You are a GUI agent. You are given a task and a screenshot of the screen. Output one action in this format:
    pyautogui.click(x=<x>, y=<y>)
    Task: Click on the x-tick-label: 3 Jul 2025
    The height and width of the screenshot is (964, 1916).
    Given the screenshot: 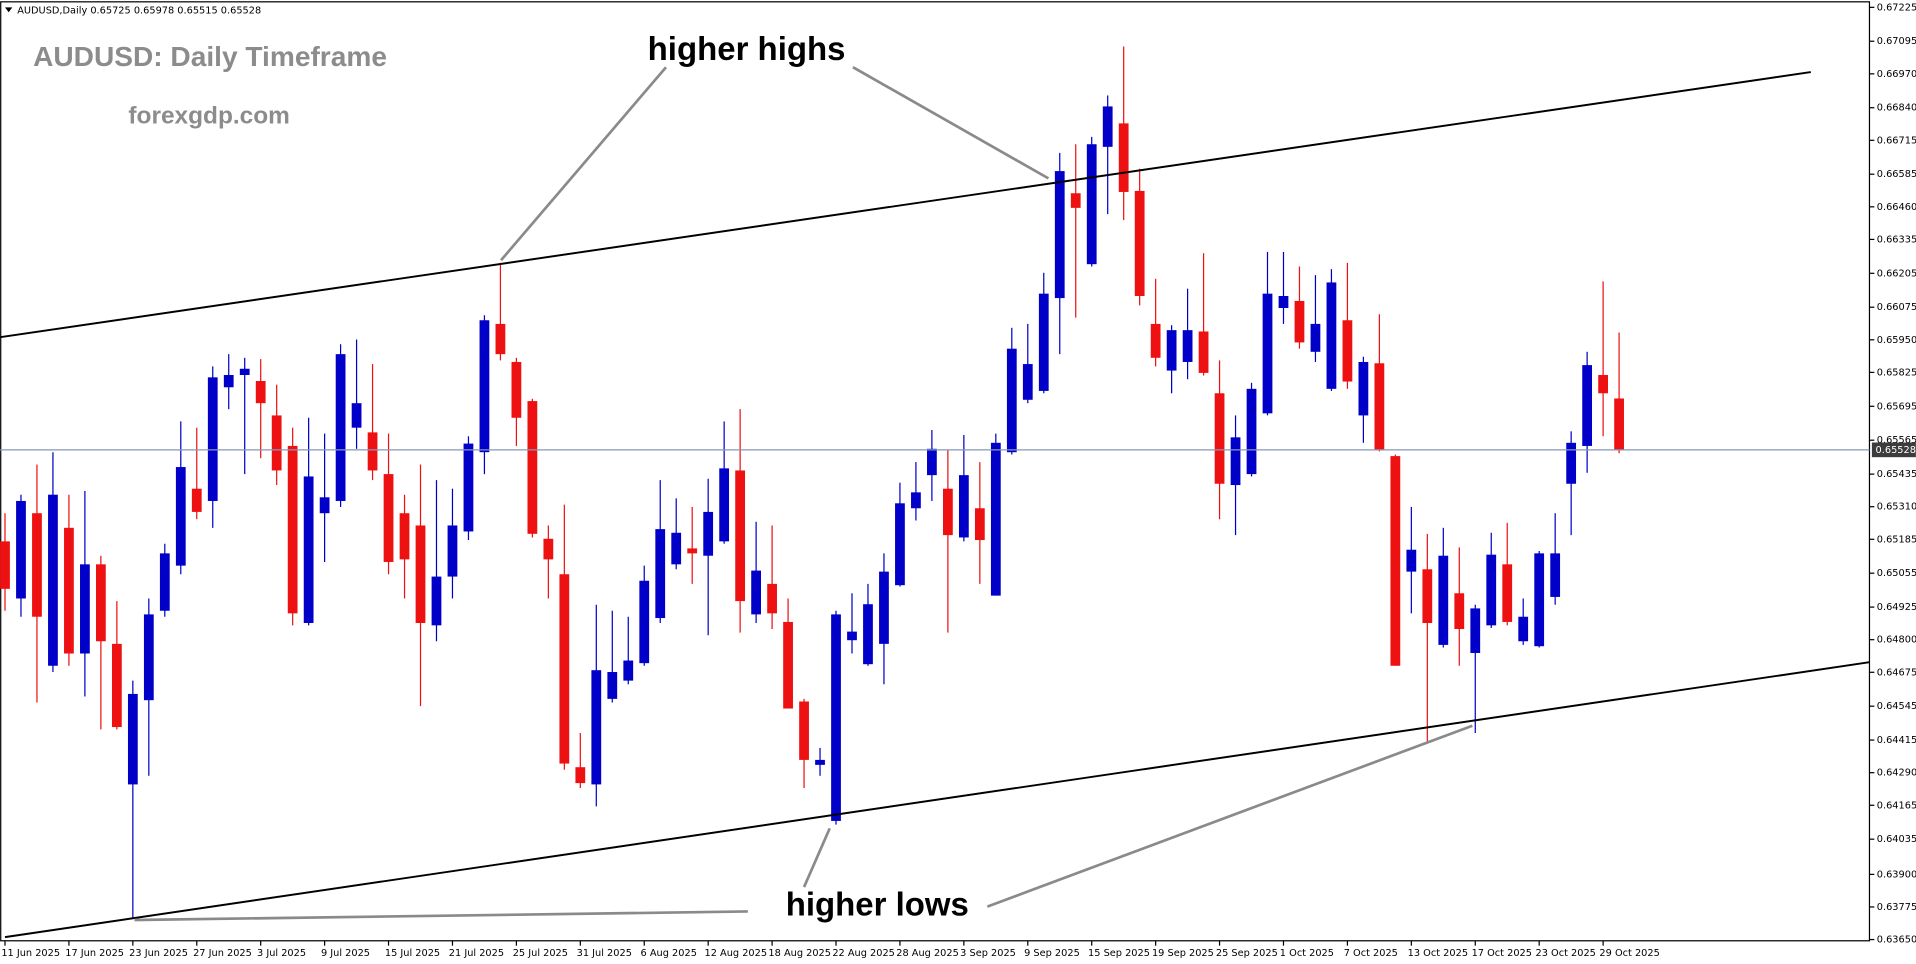 What is the action you would take?
    pyautogui.click(x=281, y=953)
    